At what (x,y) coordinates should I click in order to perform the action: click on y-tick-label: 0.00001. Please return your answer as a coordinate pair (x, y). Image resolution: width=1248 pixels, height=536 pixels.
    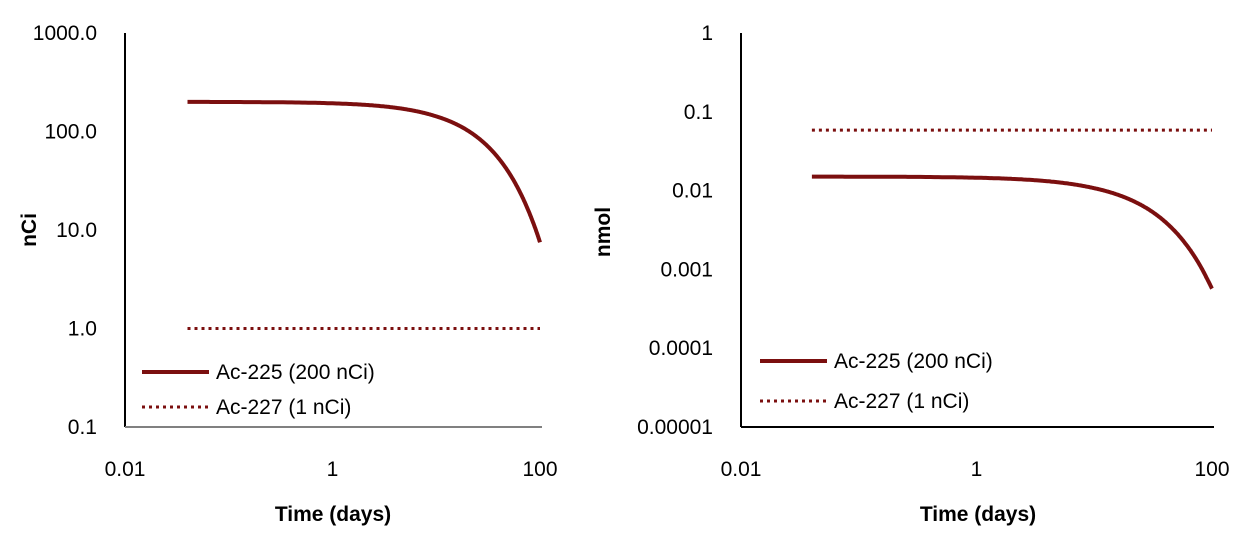
    Looking at the image, I should click on (675, 427).